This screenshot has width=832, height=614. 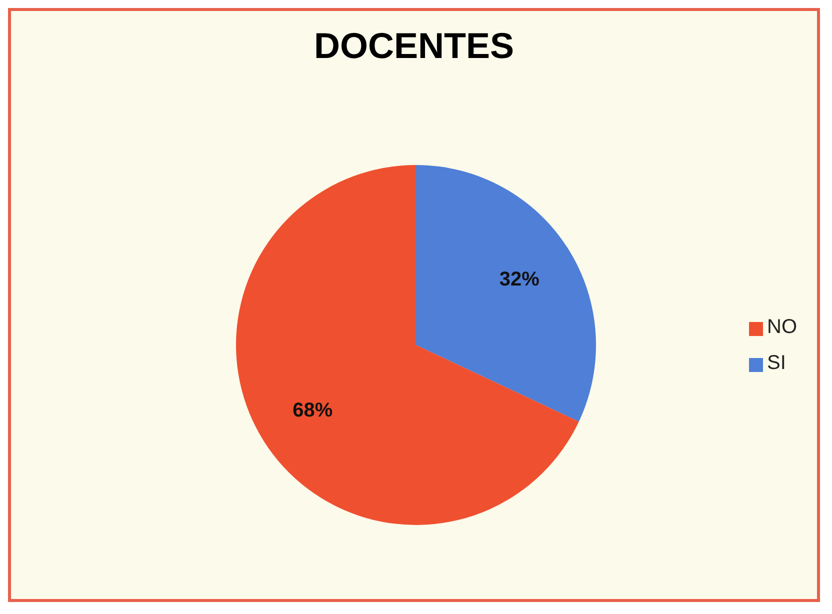 I want to click on data-label: 32%, so click(x=519, y=279).